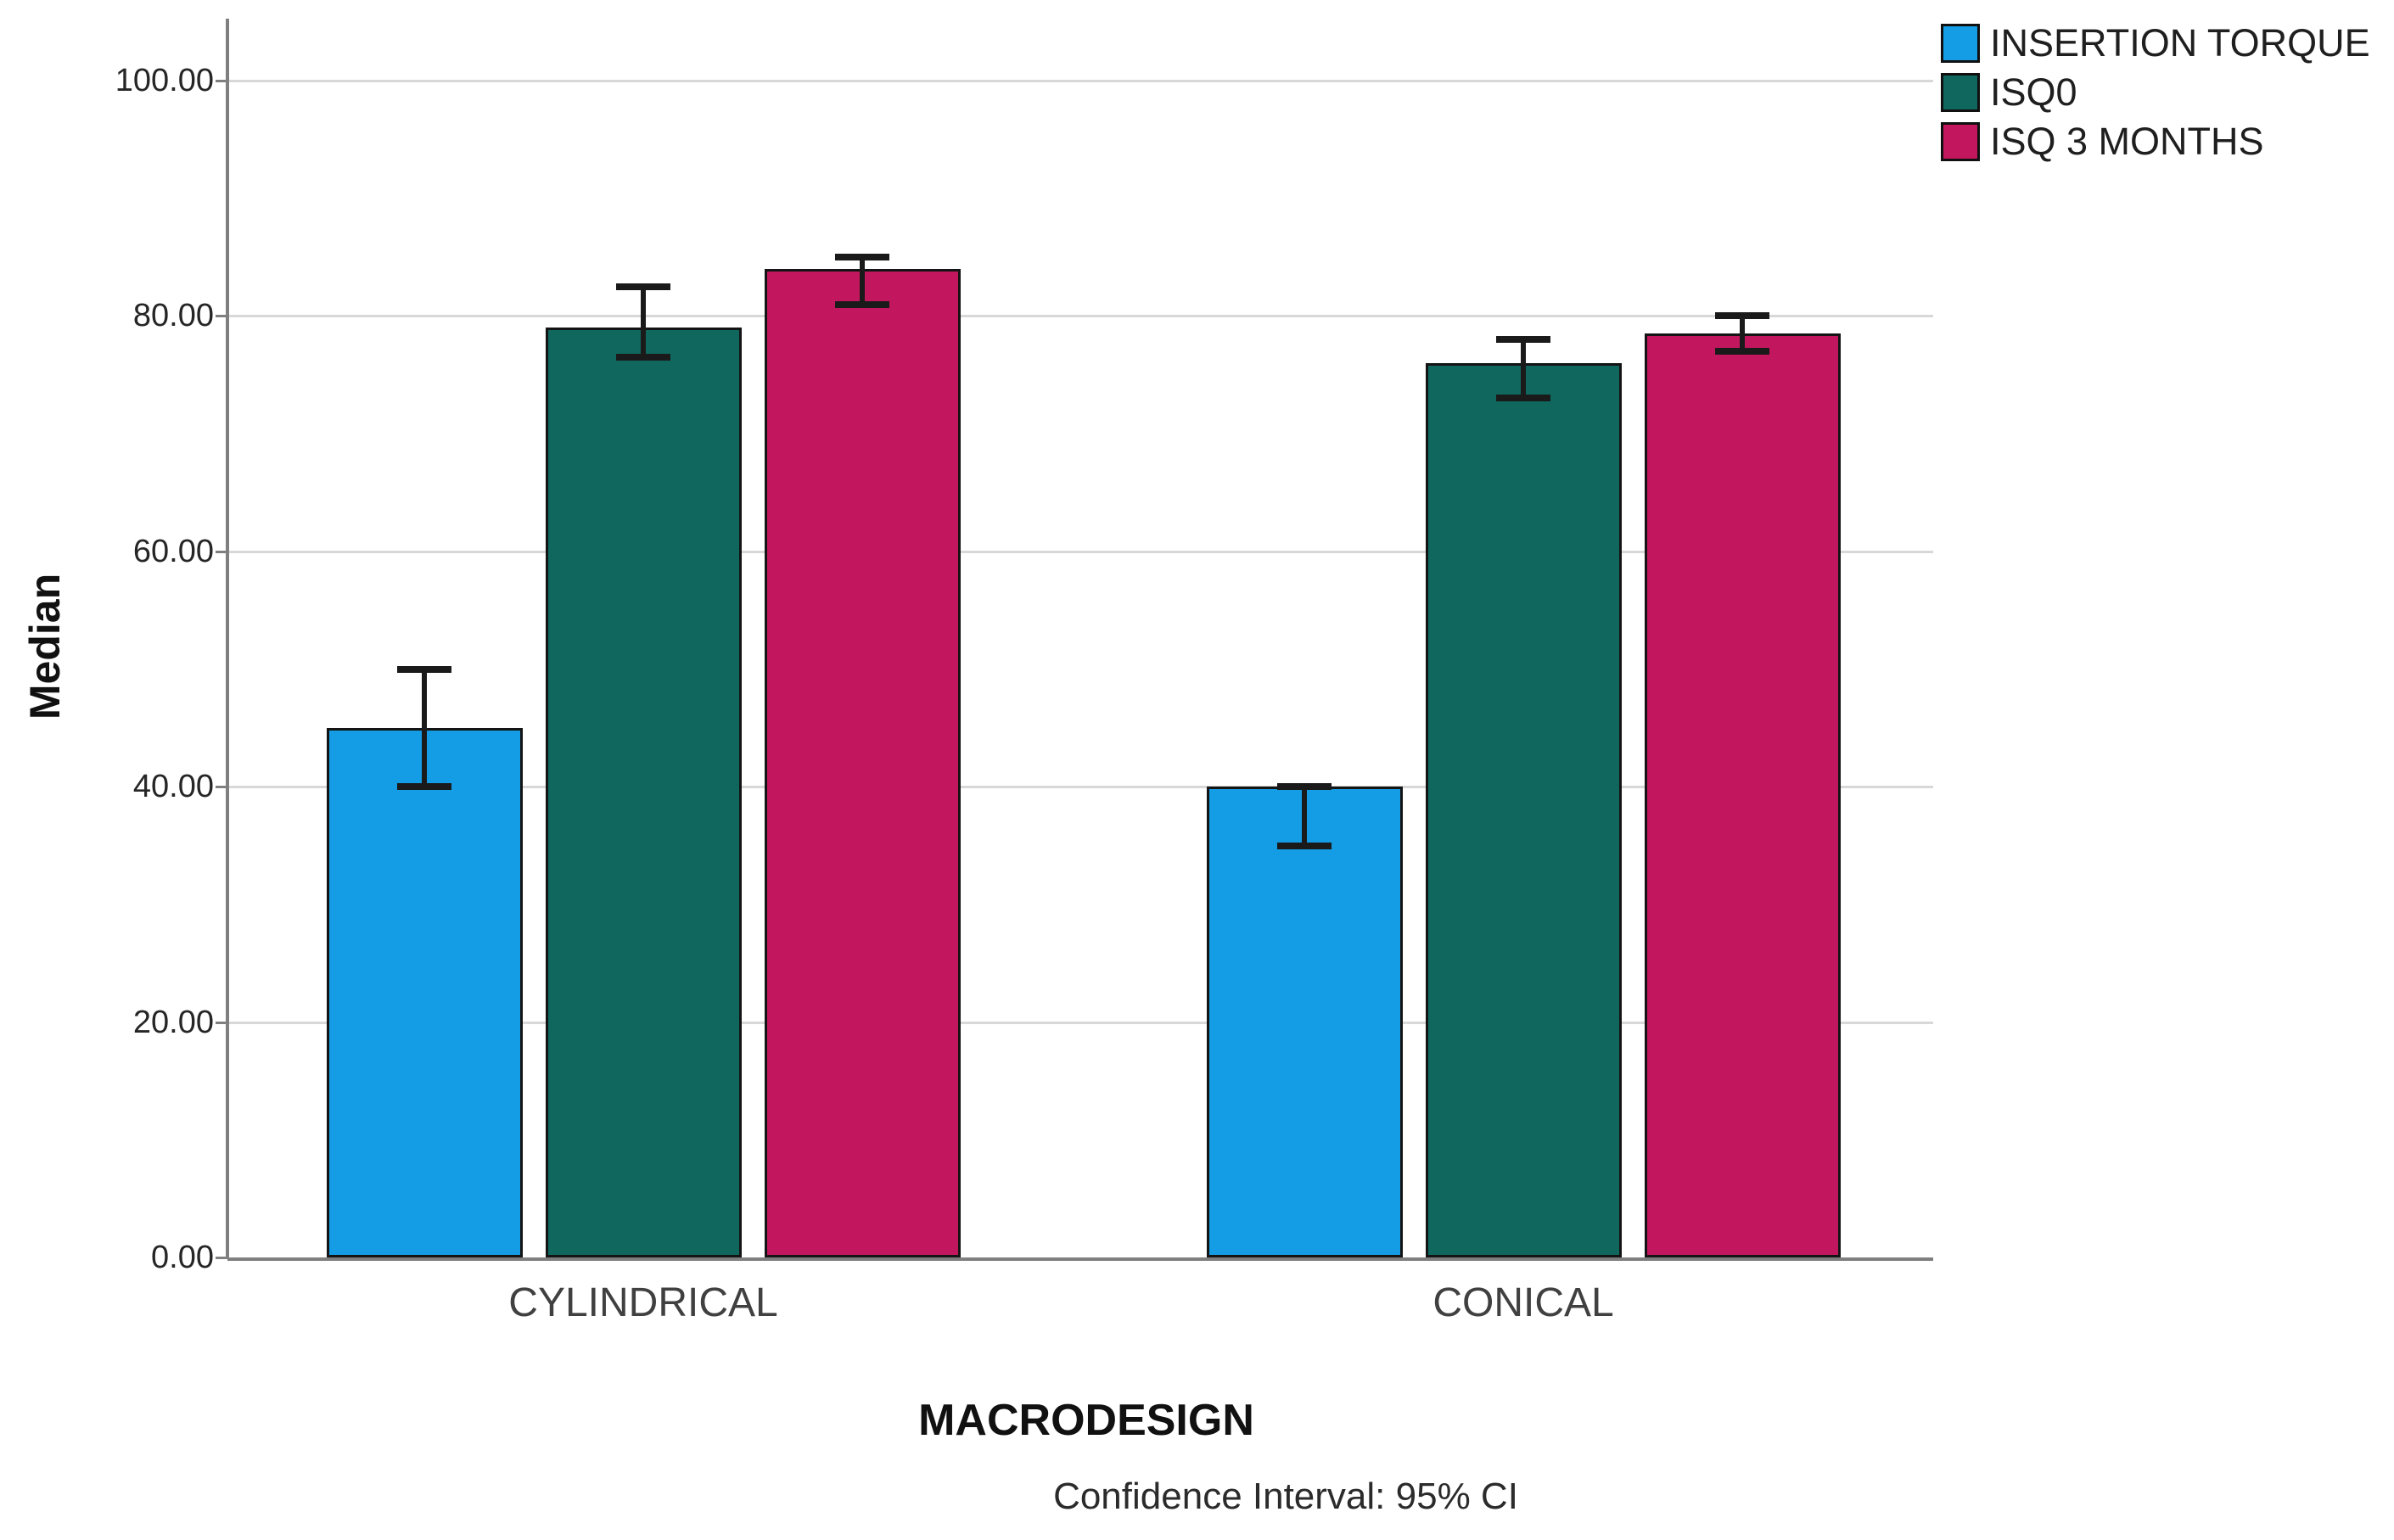 The image size is (2394, 1540). Describe the element at coordinates (164, 80) in the screenshot. I see `y-tick-label: 100.00` at that location.